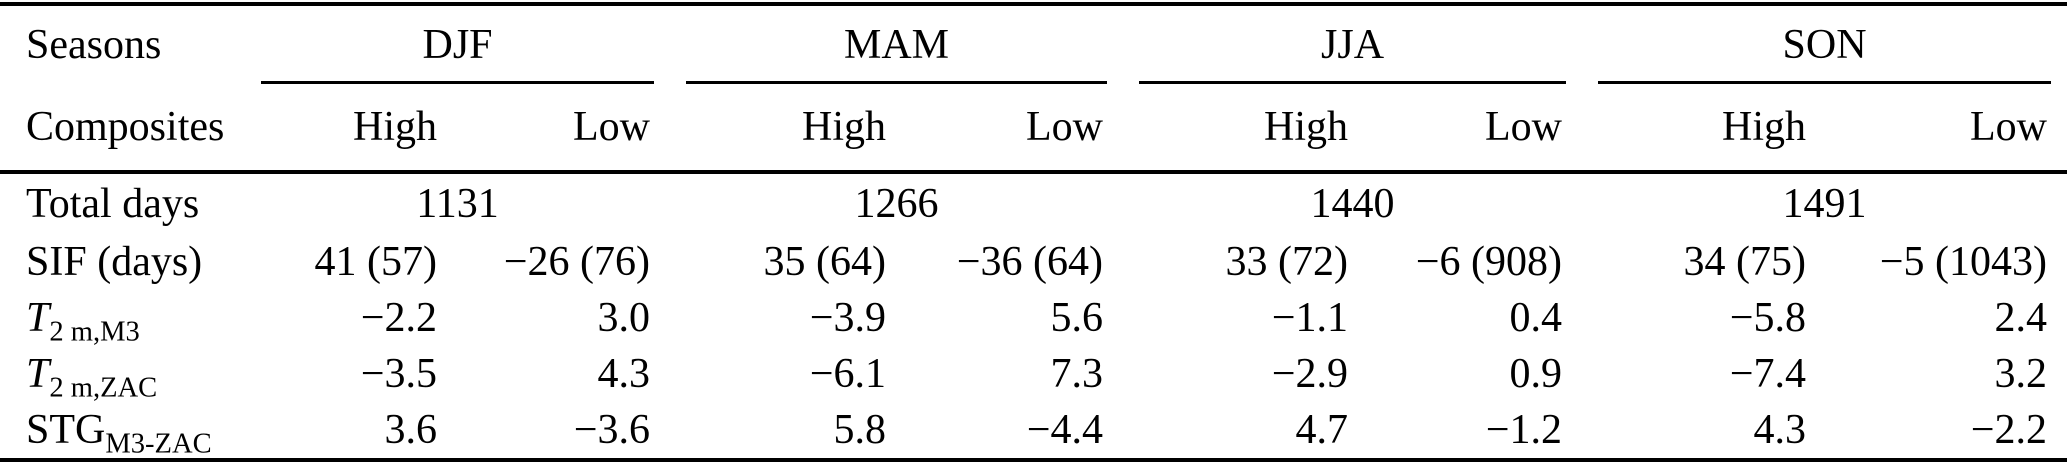  Describe the element at coordinates (1065, 127) in the screenshot. I see `low-subheader-mam: Low` at that location.